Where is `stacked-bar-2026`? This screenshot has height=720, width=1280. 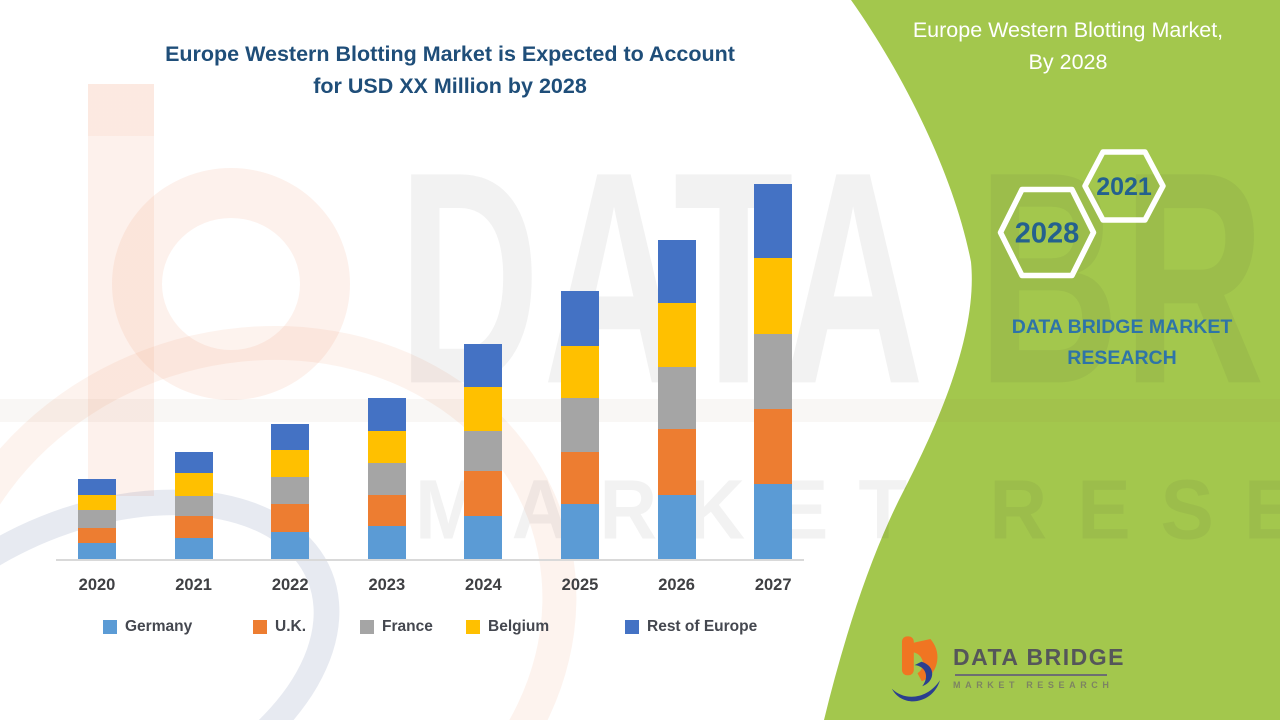
stacked-bar-2026 is located at coordinates (676, 399).